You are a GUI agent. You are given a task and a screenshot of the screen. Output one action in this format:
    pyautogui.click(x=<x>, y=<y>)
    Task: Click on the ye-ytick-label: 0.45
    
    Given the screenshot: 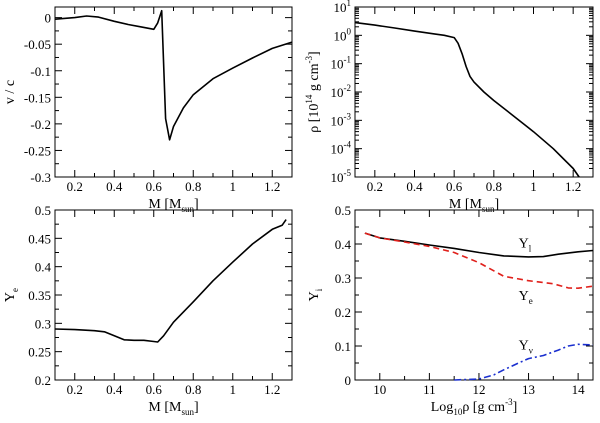 What is the action you would take?
    pyautogui.click(x=39, y=238)
    